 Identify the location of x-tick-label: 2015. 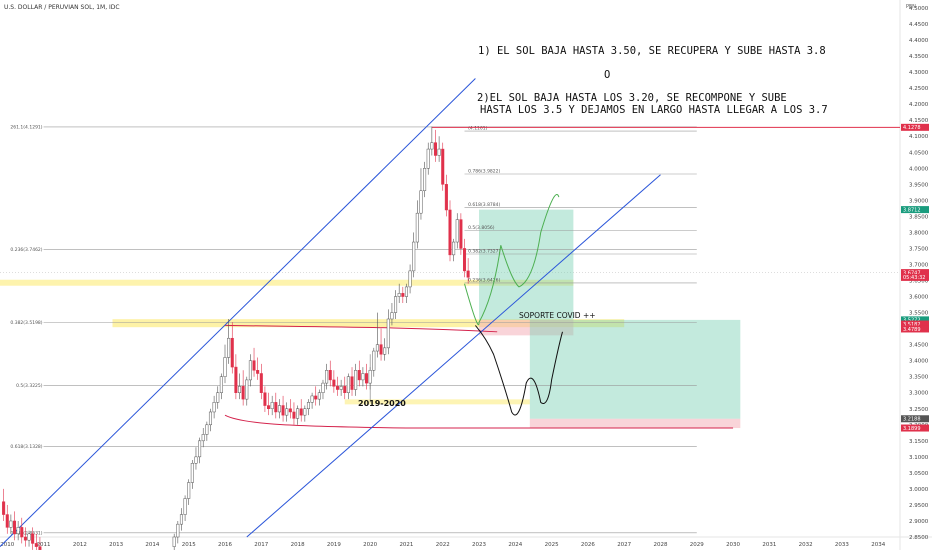
(189, 545).